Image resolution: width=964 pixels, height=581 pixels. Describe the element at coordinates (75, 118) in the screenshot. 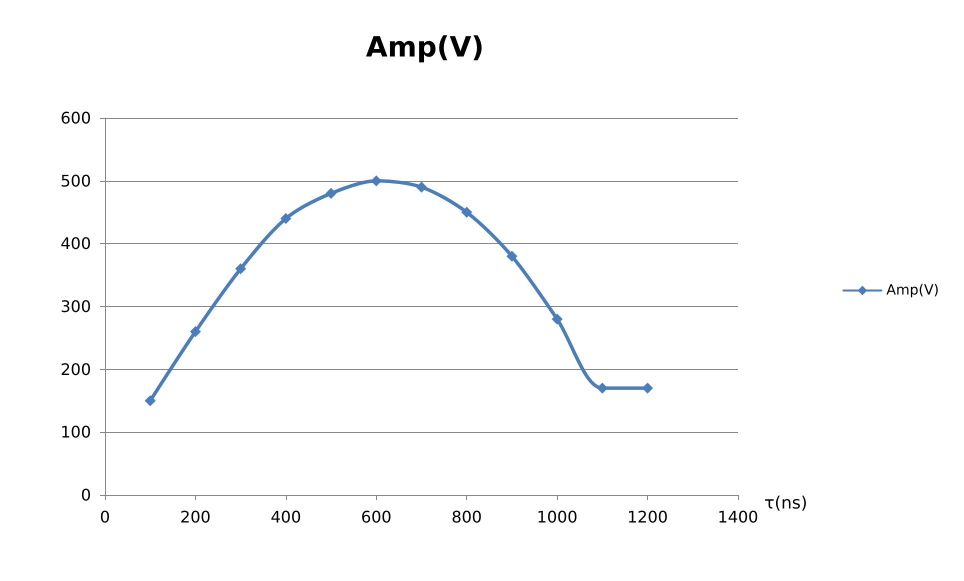

I see `y-tick-label: 600` at that location.